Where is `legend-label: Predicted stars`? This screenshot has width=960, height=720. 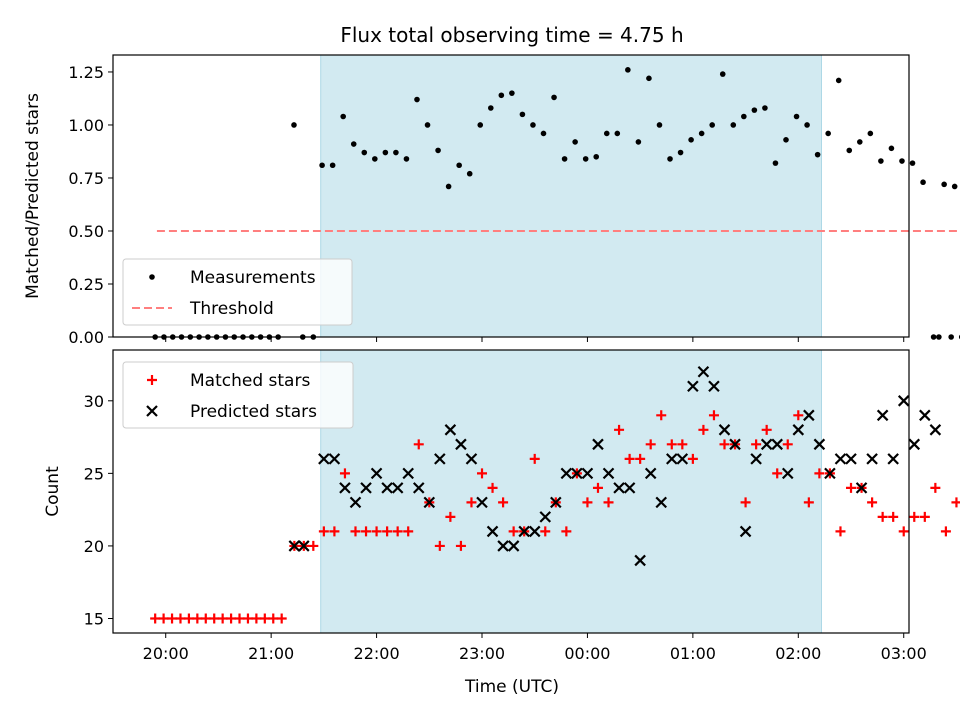
legend-label: Predicted stars is located at coordinates (253, 412).